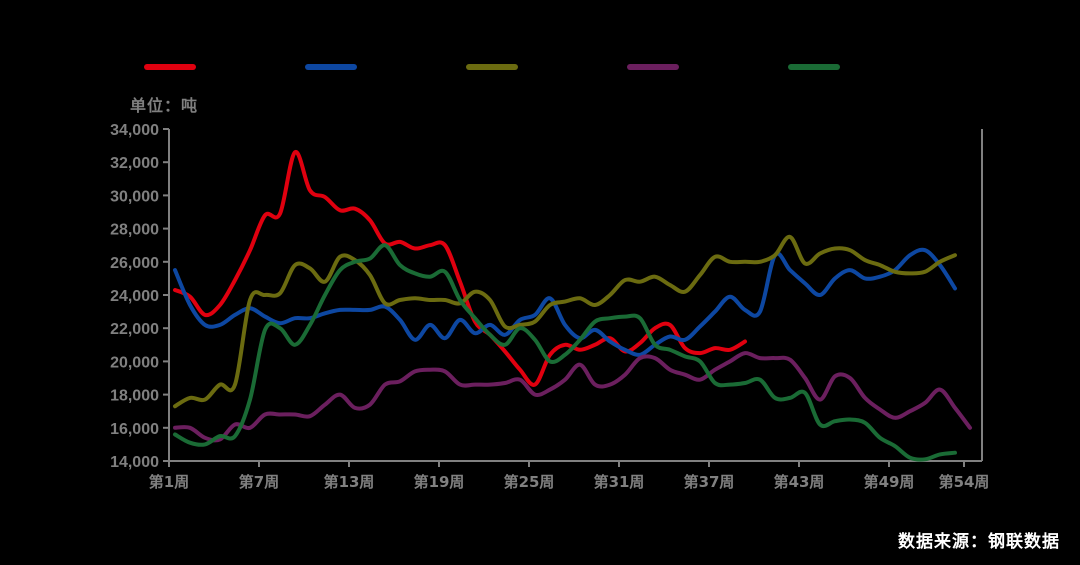 The width and height of the screenshot is (1080, 565). Describe the element at coordinates (134, 196) in the screenshot. I see `y-tick-label: 30,000` at that location.